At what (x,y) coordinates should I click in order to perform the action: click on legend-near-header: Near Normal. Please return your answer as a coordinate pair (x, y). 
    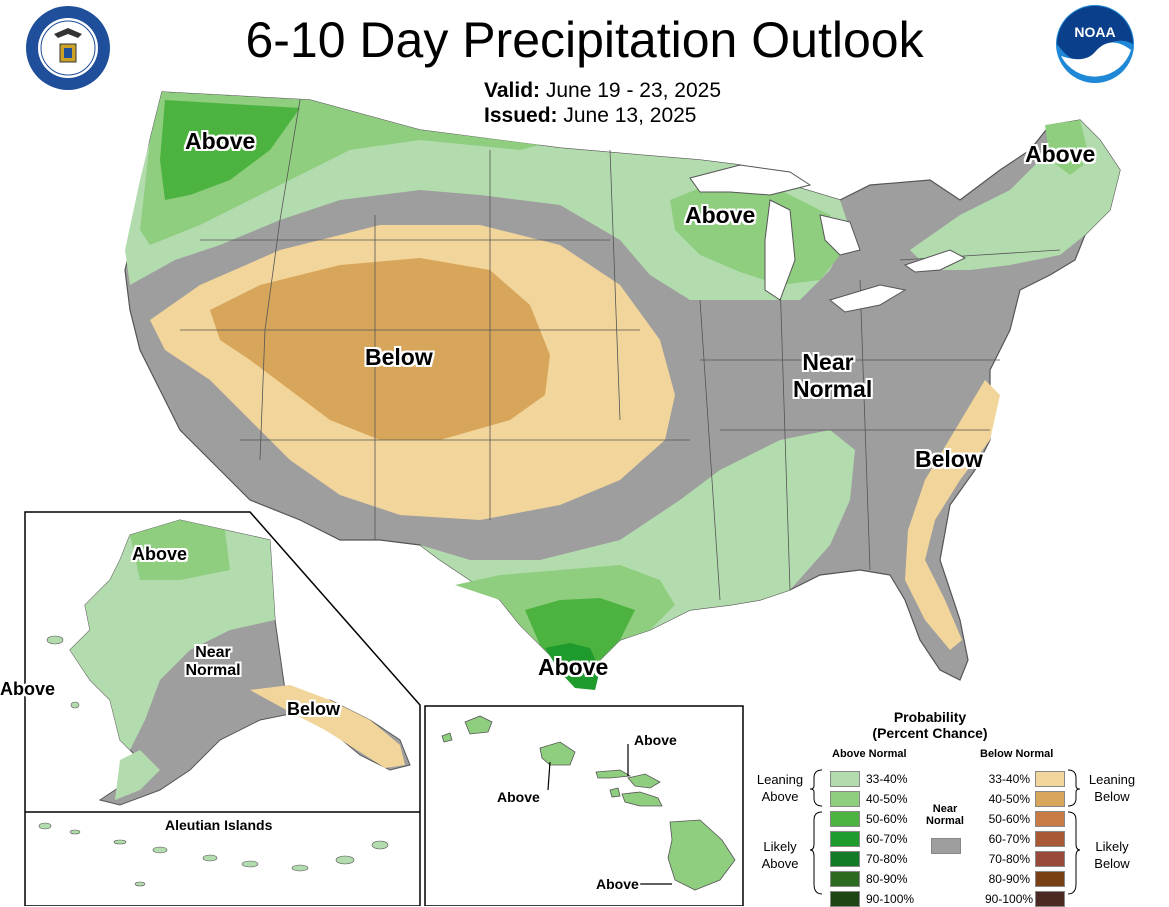
    Looking at the image, I should click on (945, 815).